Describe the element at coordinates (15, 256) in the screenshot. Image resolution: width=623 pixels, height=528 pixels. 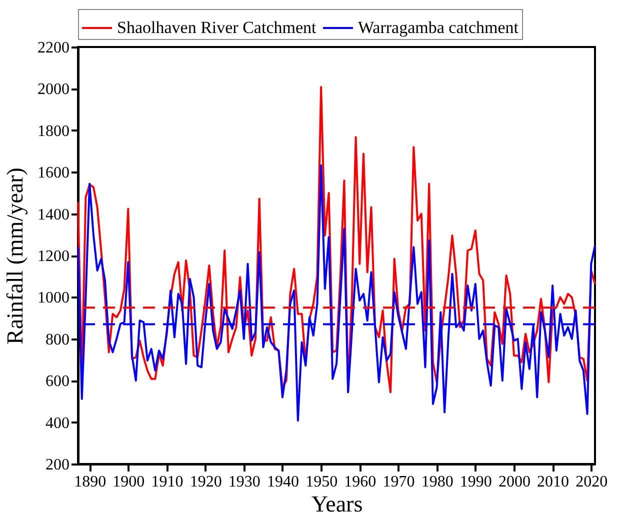
I see `y-axis-title: Rainfall (mm/year)` at that location.